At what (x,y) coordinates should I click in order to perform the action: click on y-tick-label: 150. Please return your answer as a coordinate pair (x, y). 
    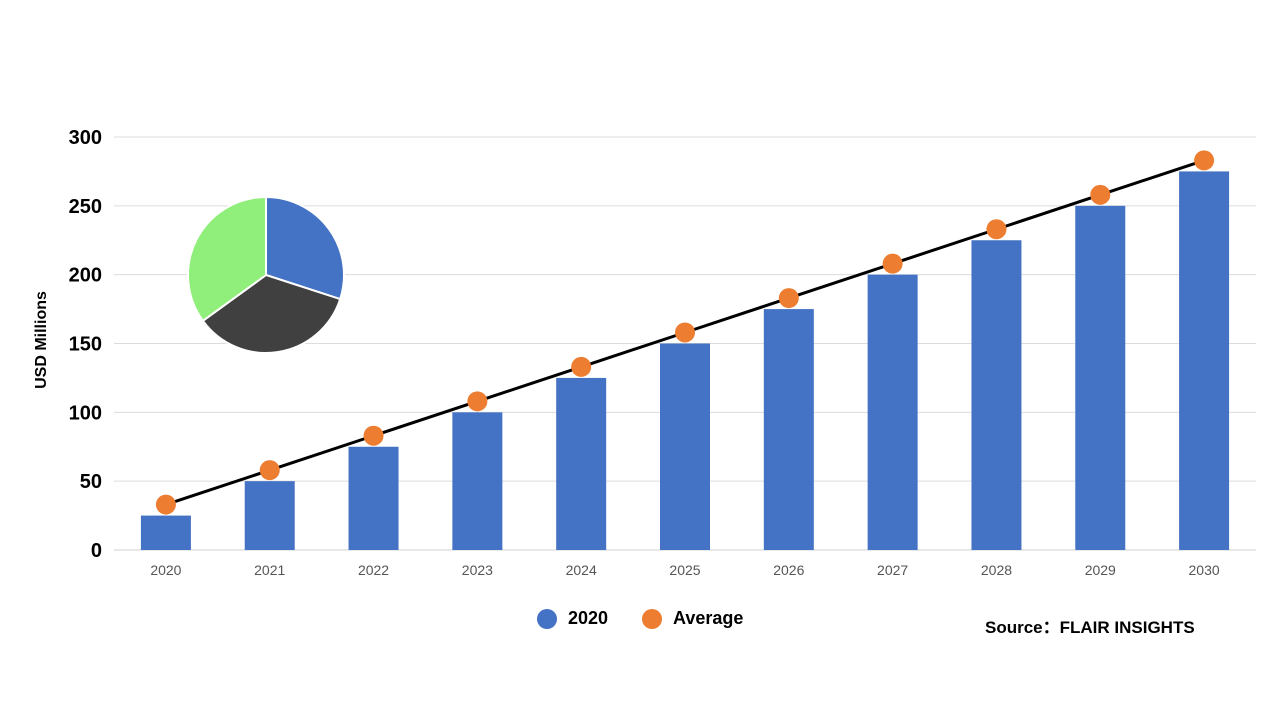
    Looking at the image, I should click on (85, 345).